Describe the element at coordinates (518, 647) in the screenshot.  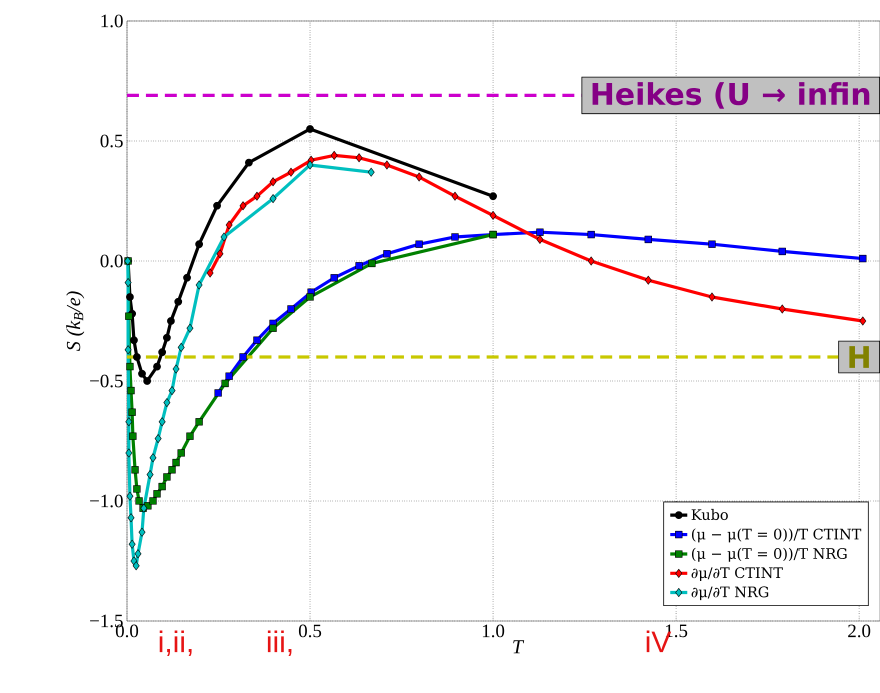
I see `x-axis-title: T` at that location.